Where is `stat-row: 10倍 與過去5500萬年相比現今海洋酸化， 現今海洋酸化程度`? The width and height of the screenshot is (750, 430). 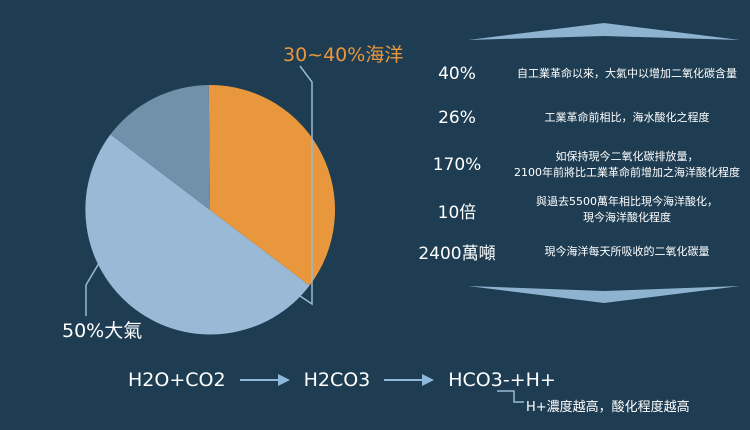
stat-row: 10倍 與過去5500萬年相比現今海洋酸化， 現今海洋酸化程度 is located at coordinates (578, 210).